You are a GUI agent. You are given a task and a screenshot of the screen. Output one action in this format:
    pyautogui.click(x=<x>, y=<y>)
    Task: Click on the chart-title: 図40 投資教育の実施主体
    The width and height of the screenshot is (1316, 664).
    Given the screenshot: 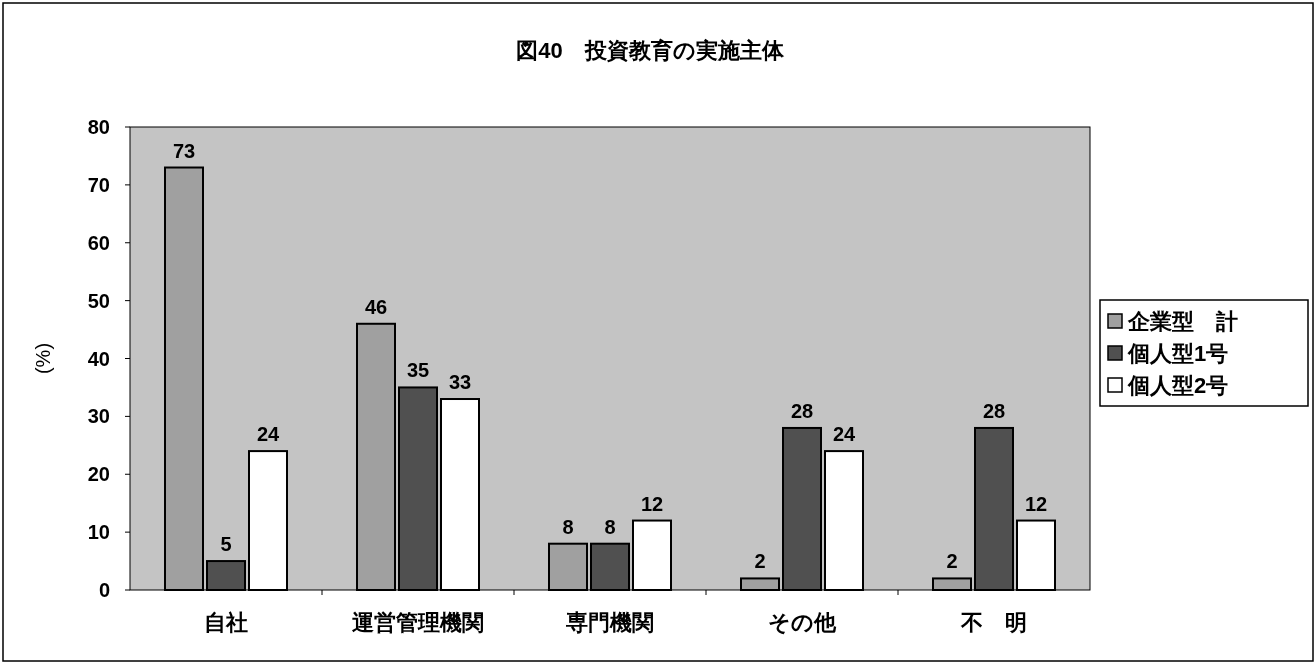 What is the action you would take?
    pyautogui.click(x=650, y=50)
    